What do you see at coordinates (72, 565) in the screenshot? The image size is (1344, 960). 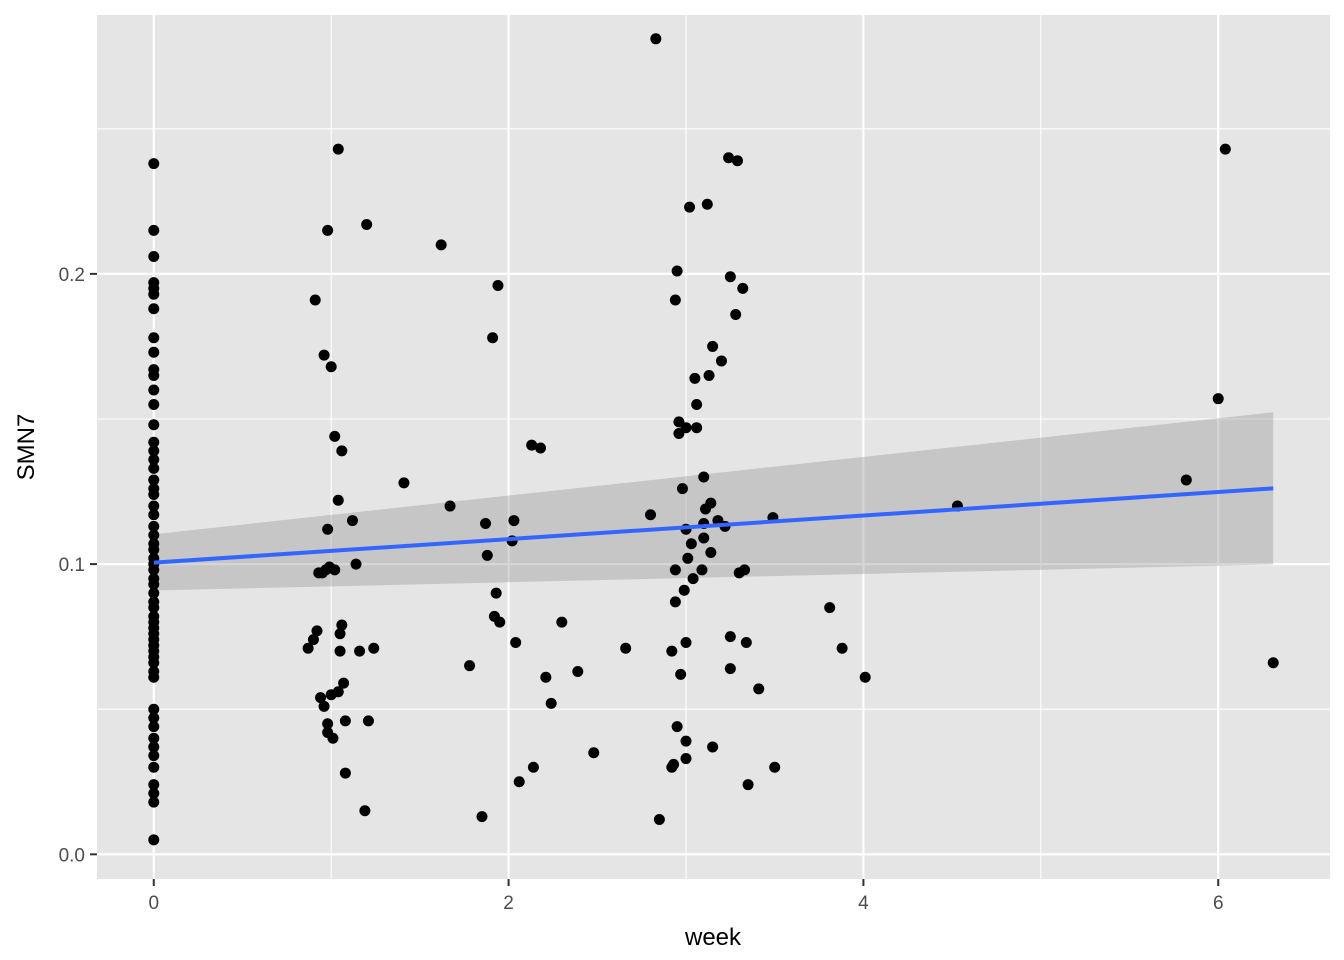 I see `y-tick-label: 0.1` at bounding box center [72, 565].